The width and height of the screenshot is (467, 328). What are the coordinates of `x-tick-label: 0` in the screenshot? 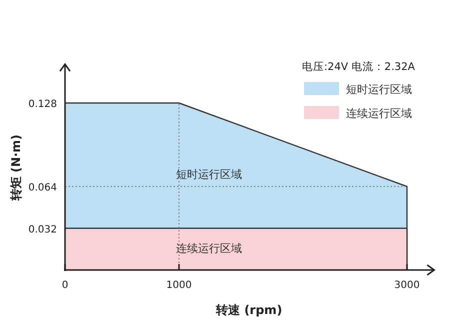 It's located at (65, 285).